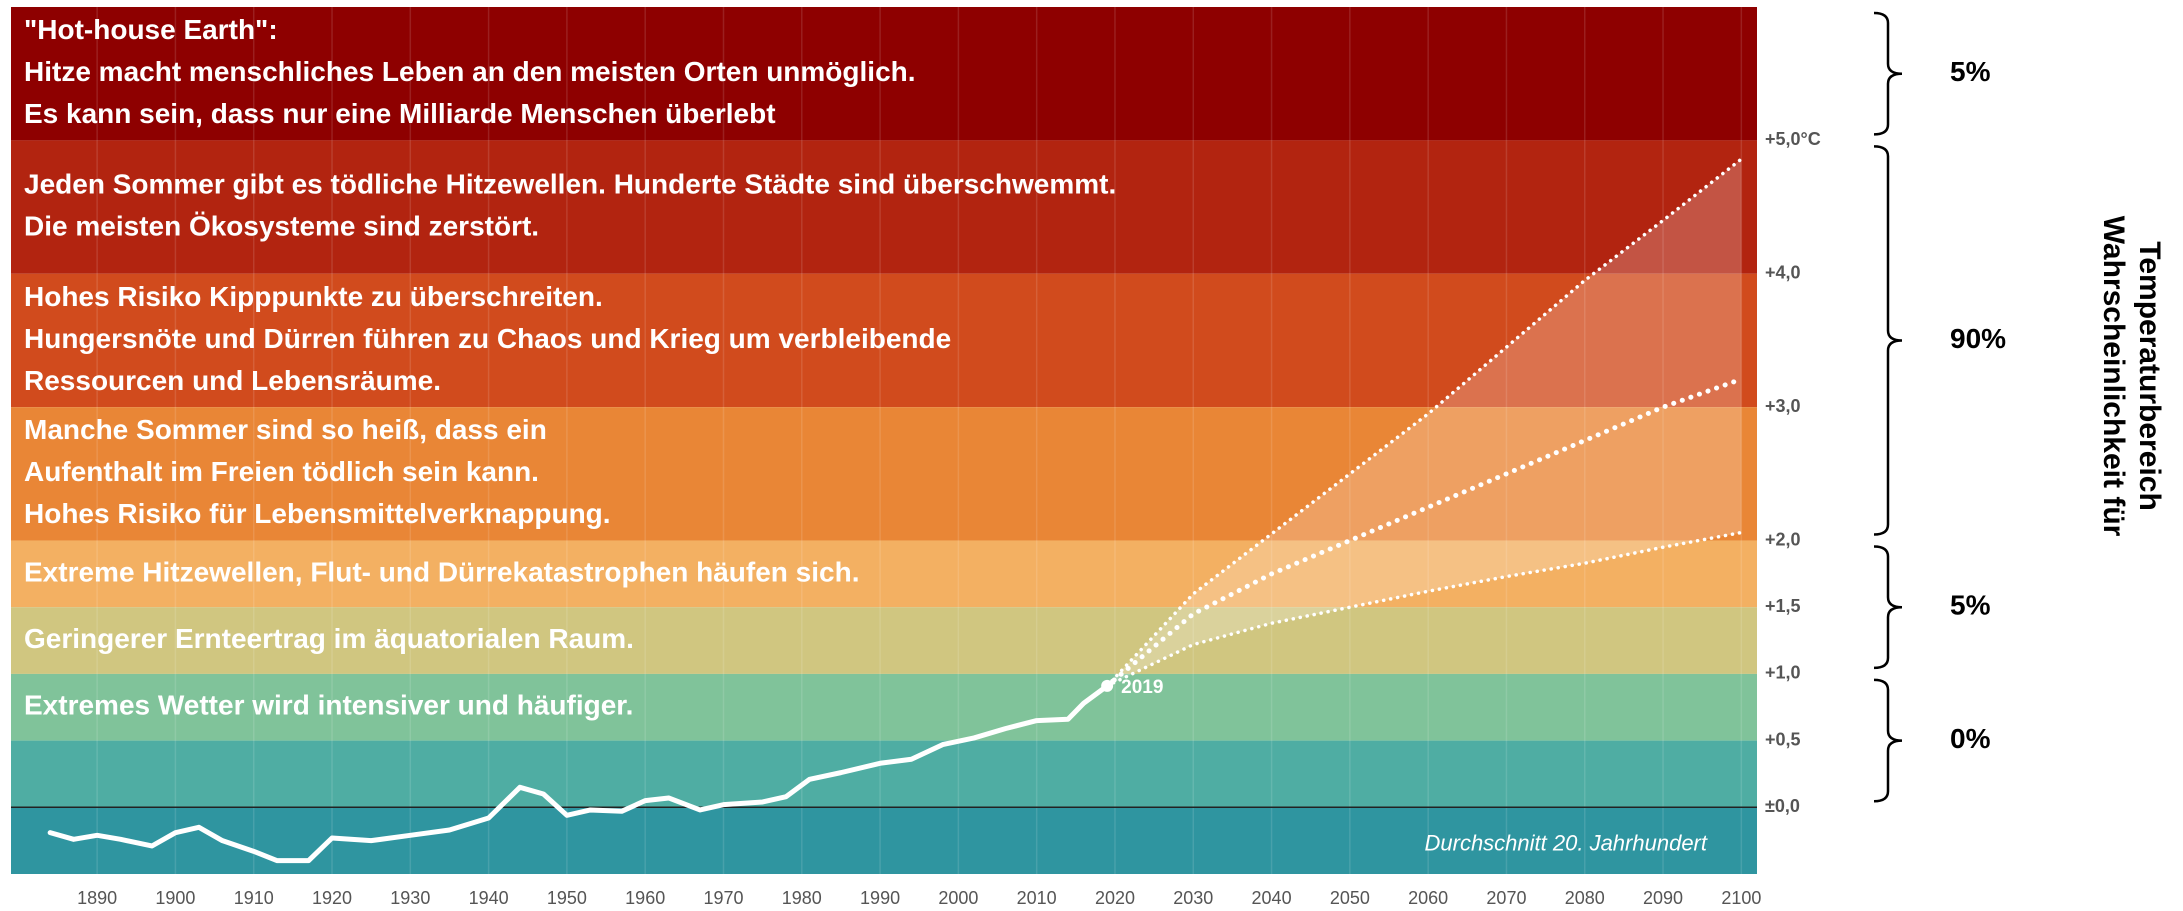  I want to click on x-tick-label: 1890, so click(97, 898).